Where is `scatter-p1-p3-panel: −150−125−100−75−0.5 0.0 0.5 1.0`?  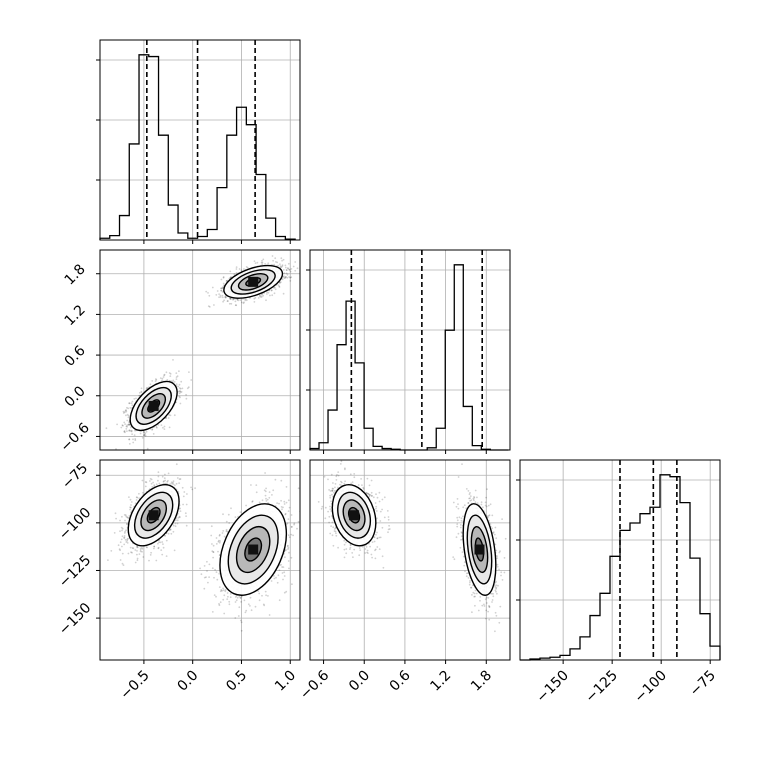
scatter-p1-p3-panel: −150−125−100−75−0.5 0.0 0.5 1.0 is located at coordinates (178, 581).